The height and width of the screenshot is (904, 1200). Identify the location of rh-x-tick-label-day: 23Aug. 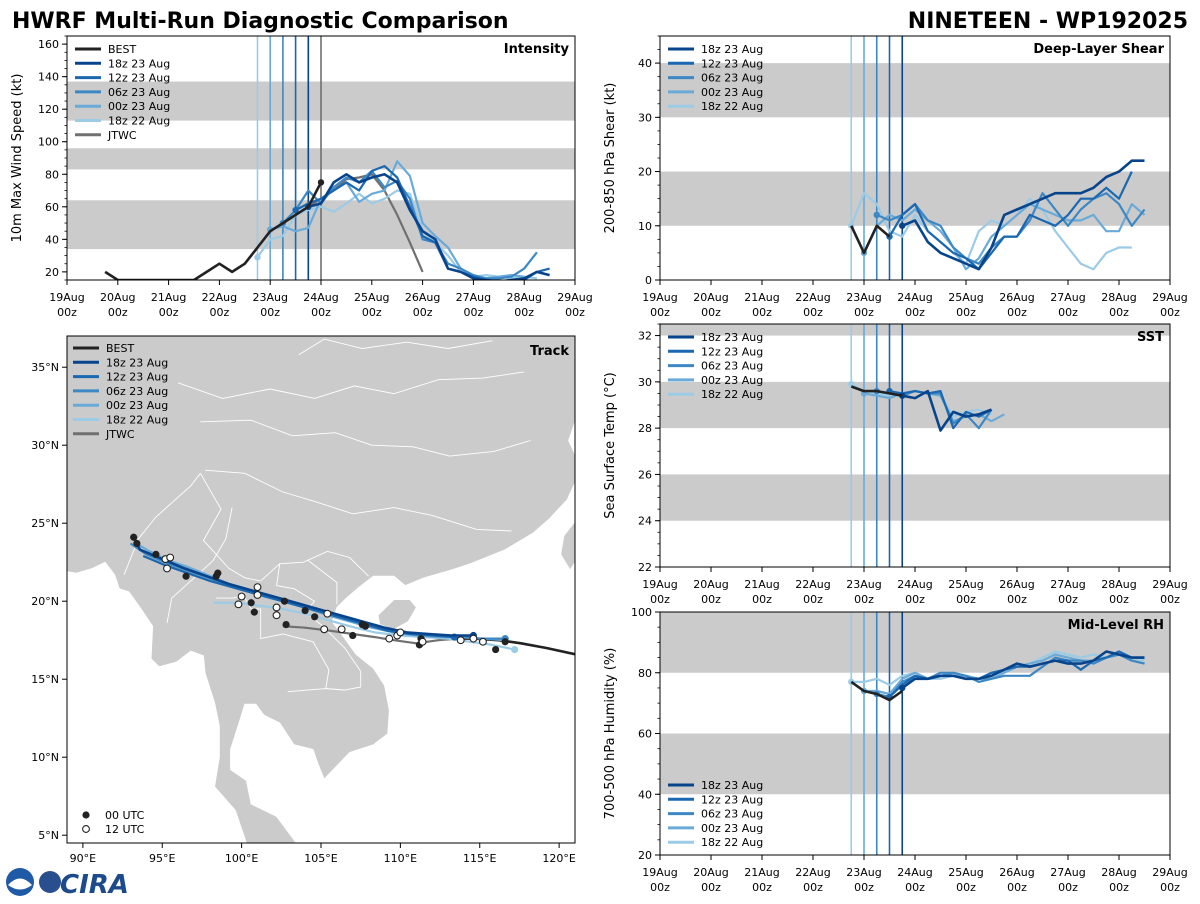
(863, 872).